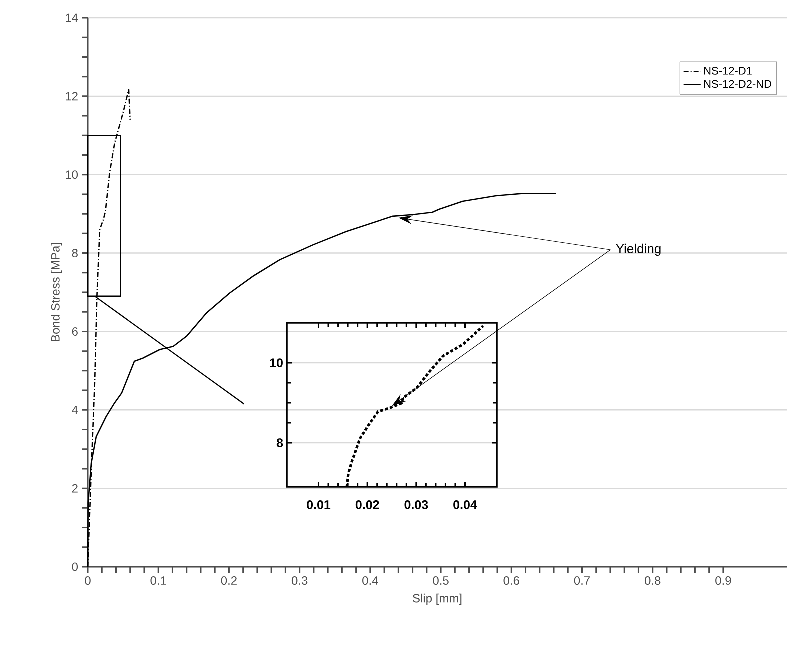 The height and width of the screenshot is (646, 788). I want to click on y-tick-label: 0, so click(75, 567).